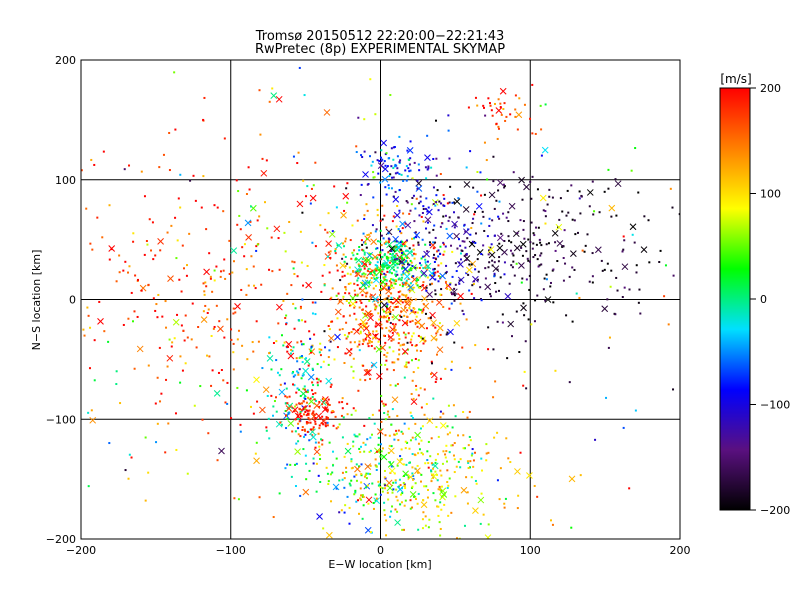 The image size is (800, 600). Describe the element at coordinates (378, 550) in the screenshot. I see `x-axis-ticks: −200 −100 0 100 200` at that location.